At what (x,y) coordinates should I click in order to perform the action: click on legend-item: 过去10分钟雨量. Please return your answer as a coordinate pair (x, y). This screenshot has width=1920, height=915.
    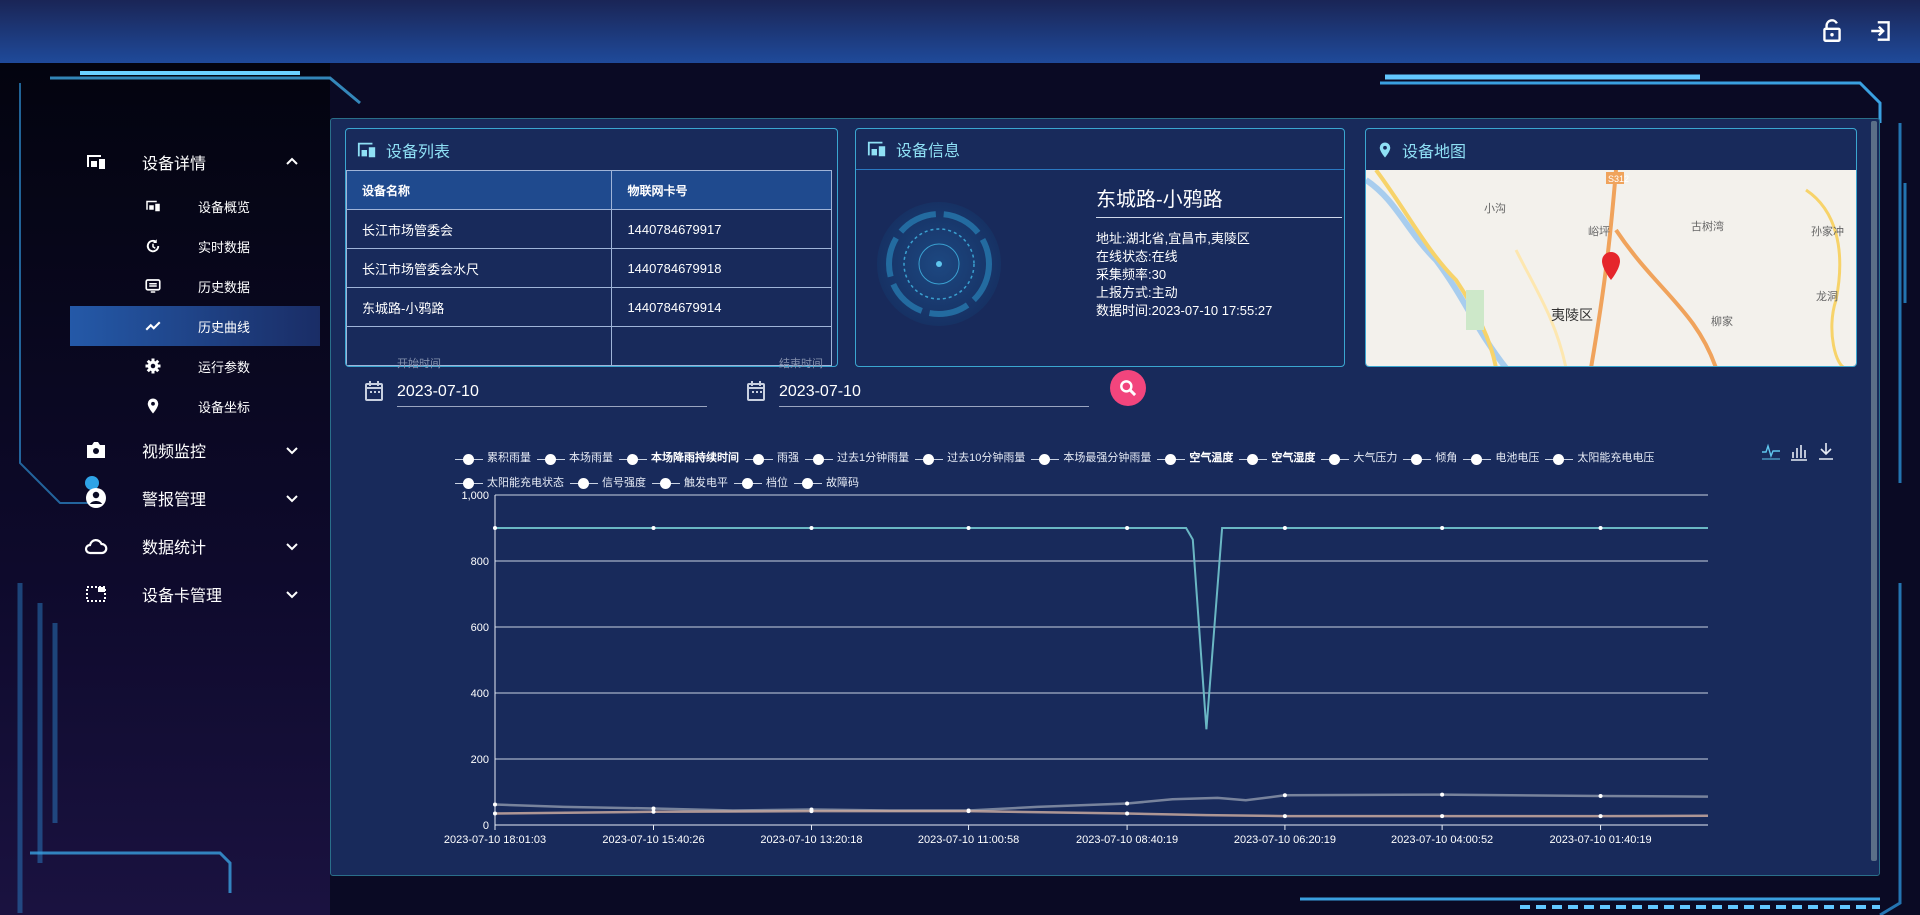
    Looking at the image, I should click on (970, 458).